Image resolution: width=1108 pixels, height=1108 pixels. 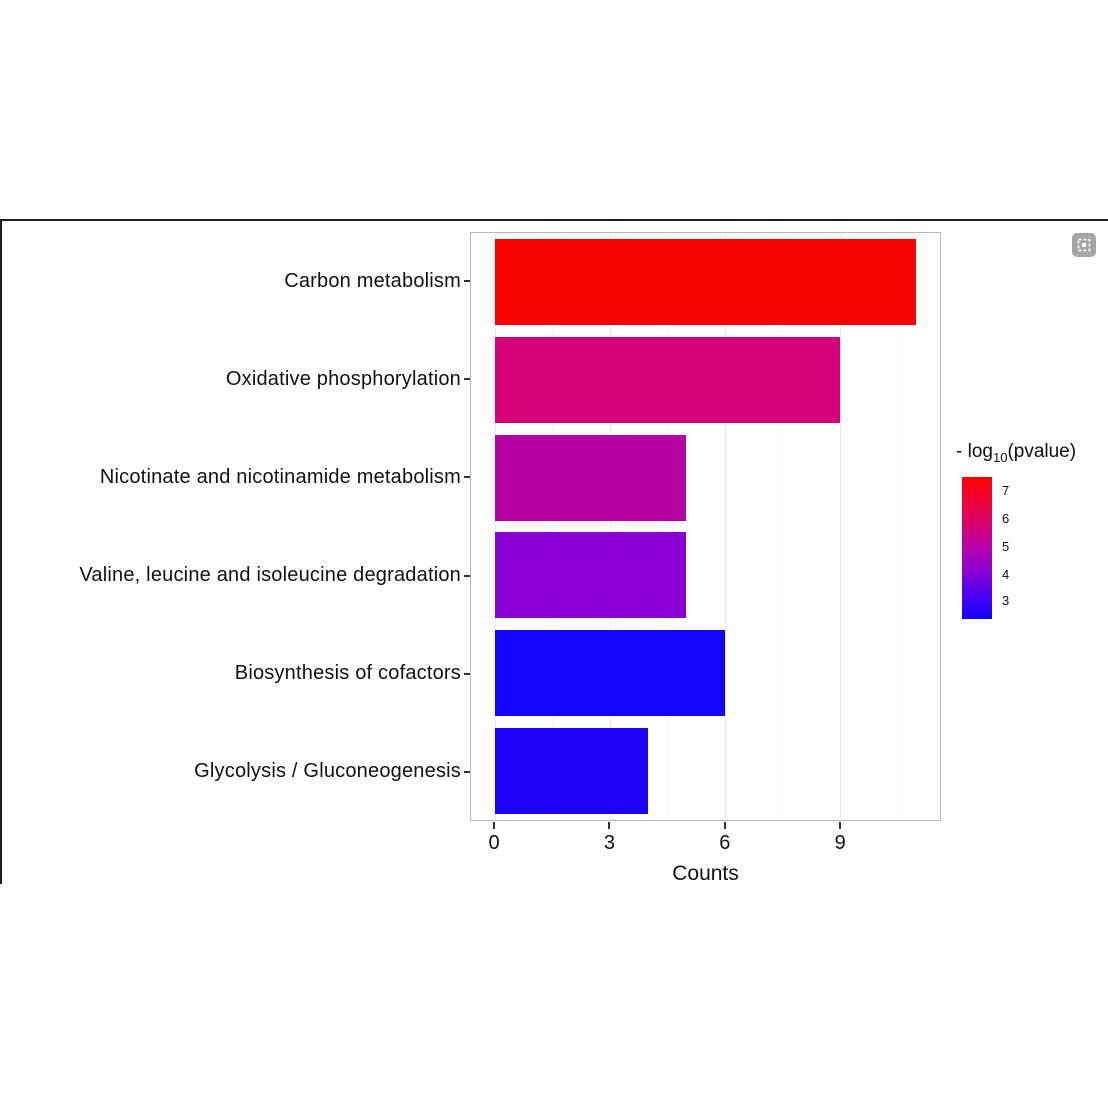 I want to click on frame-left-border, so click(x=1, y=551).